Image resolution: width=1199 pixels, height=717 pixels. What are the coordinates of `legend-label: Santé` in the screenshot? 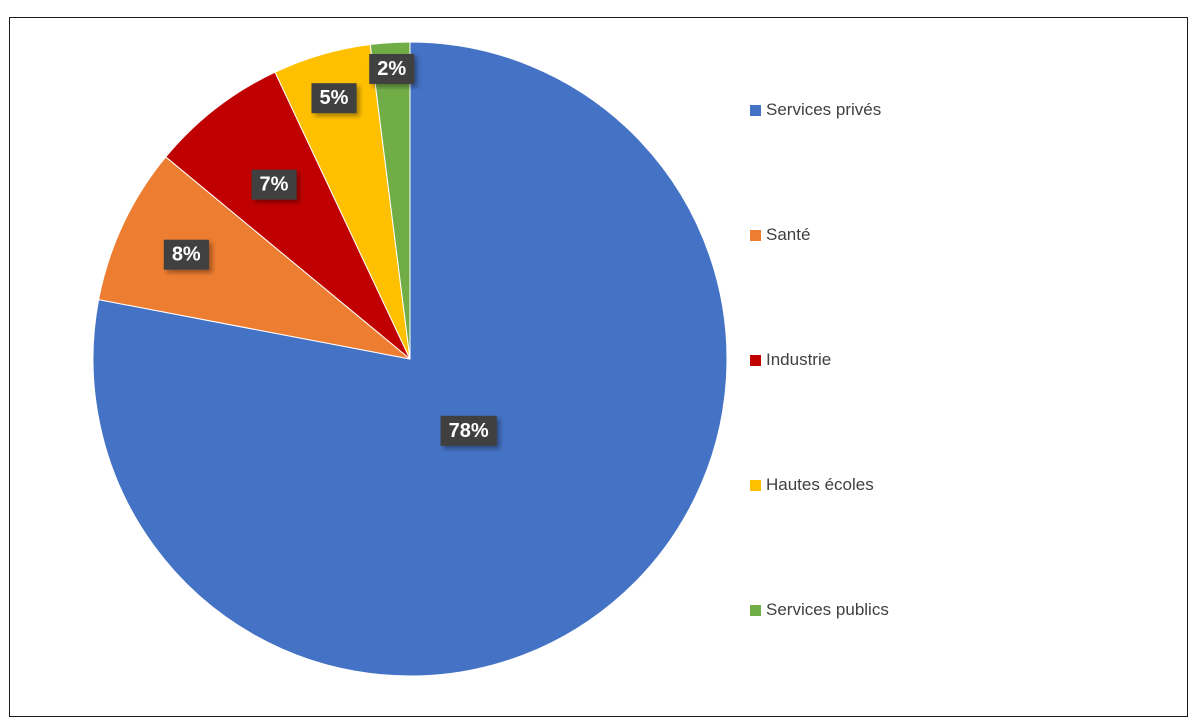 It's located at (788, 234).